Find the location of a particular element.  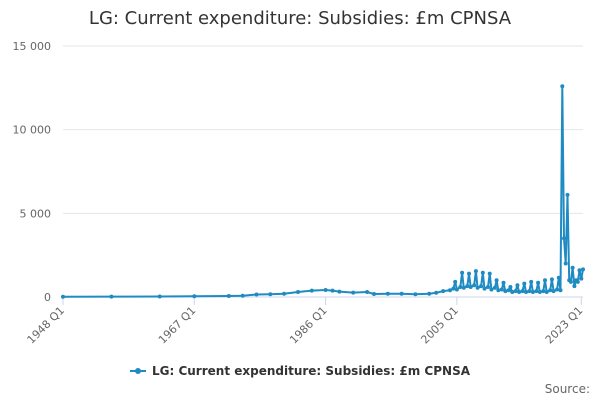

x-tick-label: 2023 Q1 is located at coordinates (564, 325).